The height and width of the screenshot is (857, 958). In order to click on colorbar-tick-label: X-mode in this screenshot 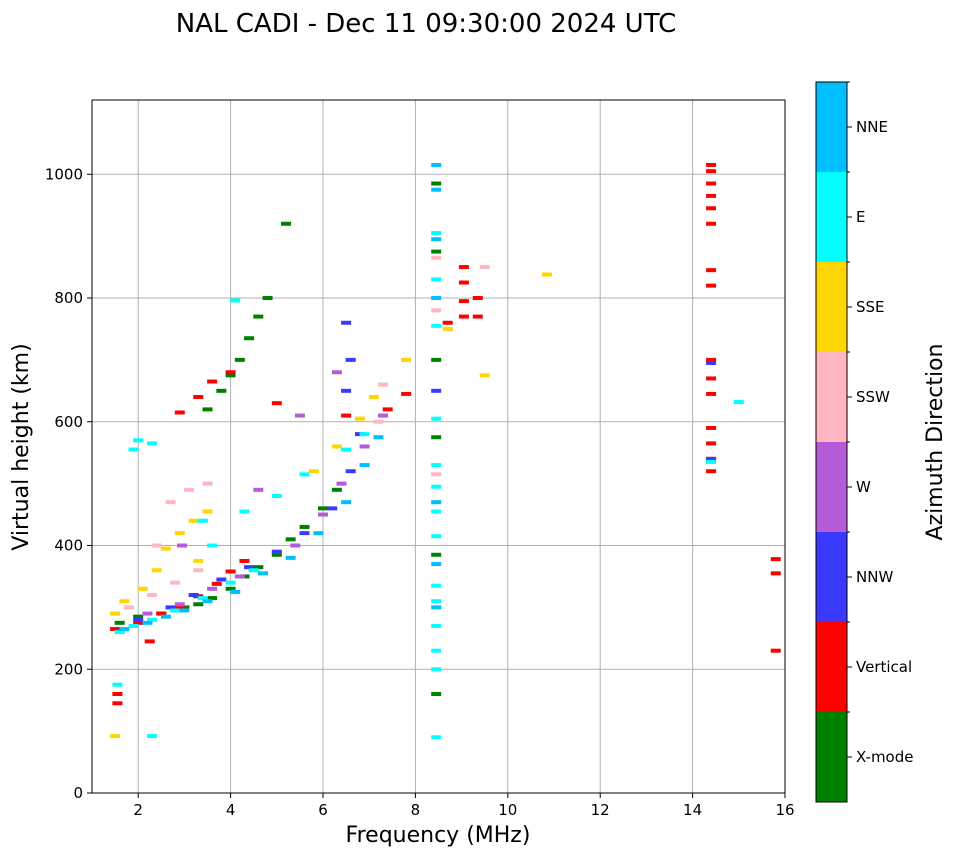, I will do `click(884, 757)`.